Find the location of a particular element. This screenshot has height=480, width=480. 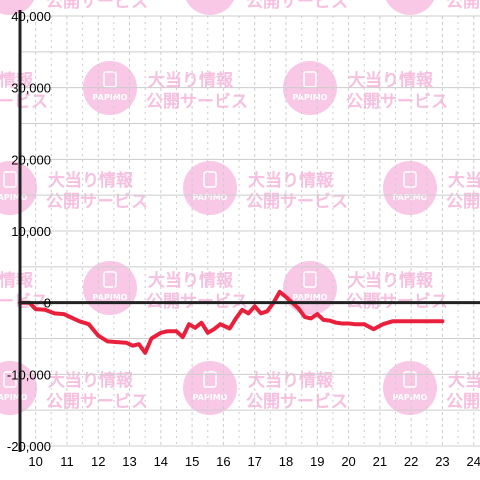

y-tick-label: 20,000 is located at coordinates (31, 159).